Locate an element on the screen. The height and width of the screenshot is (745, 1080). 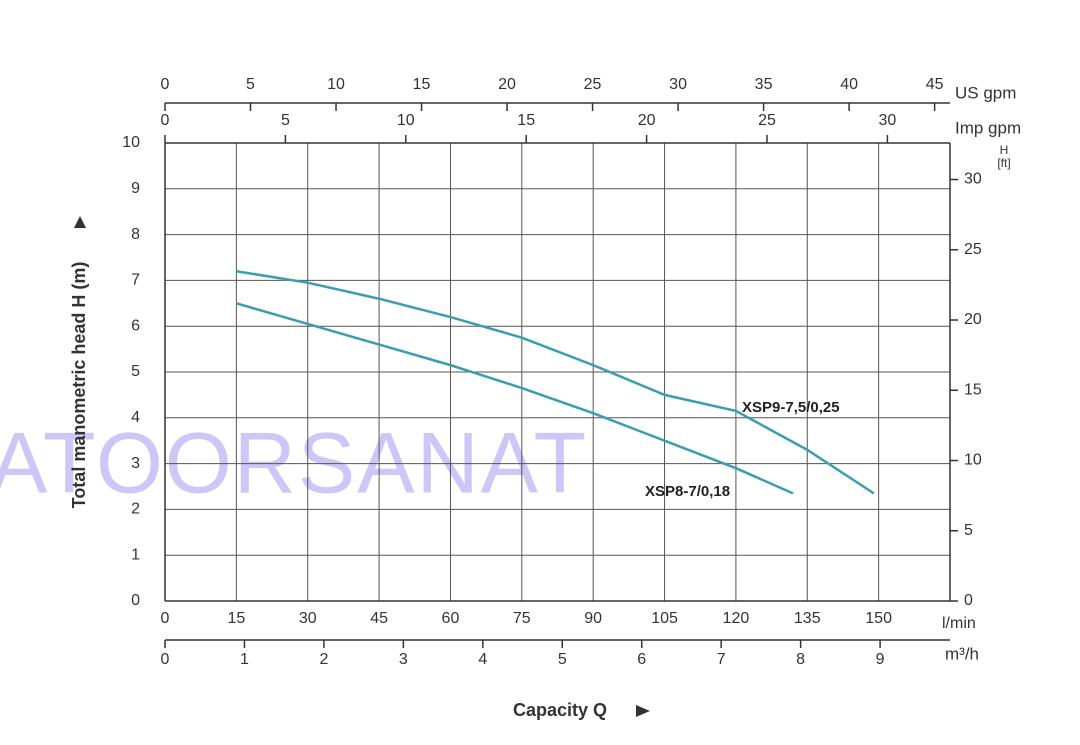
curve is located at coordinates (515, 398).